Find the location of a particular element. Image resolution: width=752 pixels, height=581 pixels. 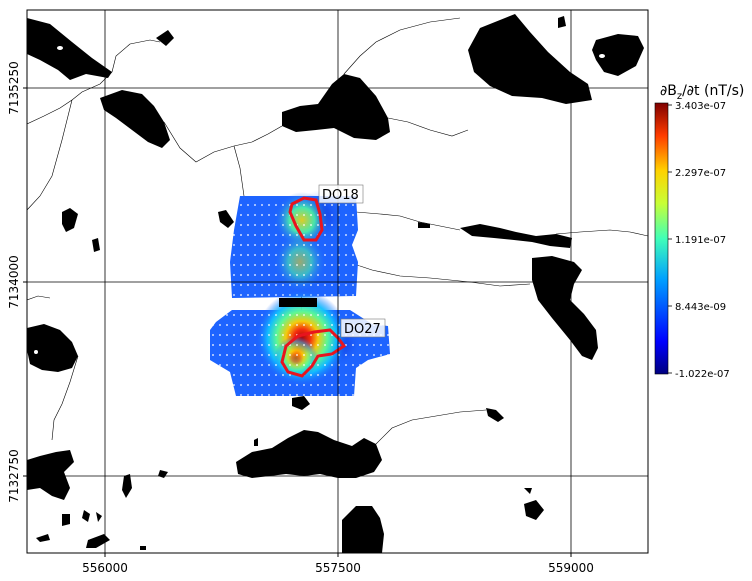

colorbar-tick: 2.297e-07 is located at coordinates (700, 173).